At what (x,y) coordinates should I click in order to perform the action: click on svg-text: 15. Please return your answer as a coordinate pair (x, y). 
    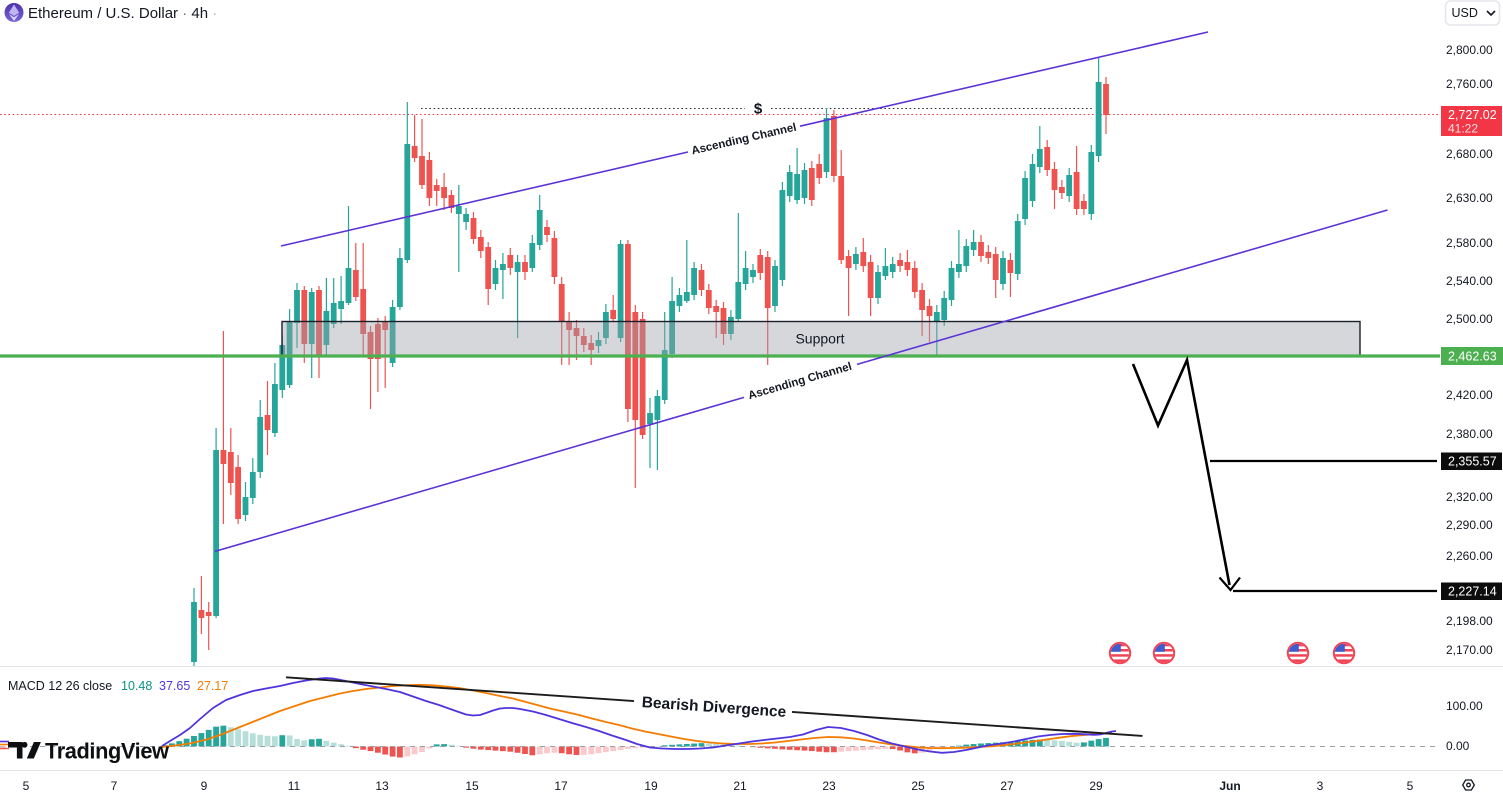
    Looking at the image, I should click on (472, 786).